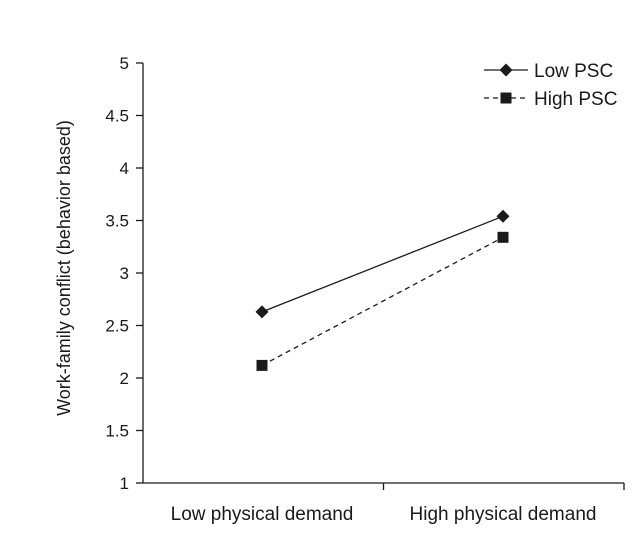 This screenshot has width=643, height=537. What do you see at coordinates (124, 483) in the screenshot?
I see `y-tick-label: 1` at bounding box center [124, 483].